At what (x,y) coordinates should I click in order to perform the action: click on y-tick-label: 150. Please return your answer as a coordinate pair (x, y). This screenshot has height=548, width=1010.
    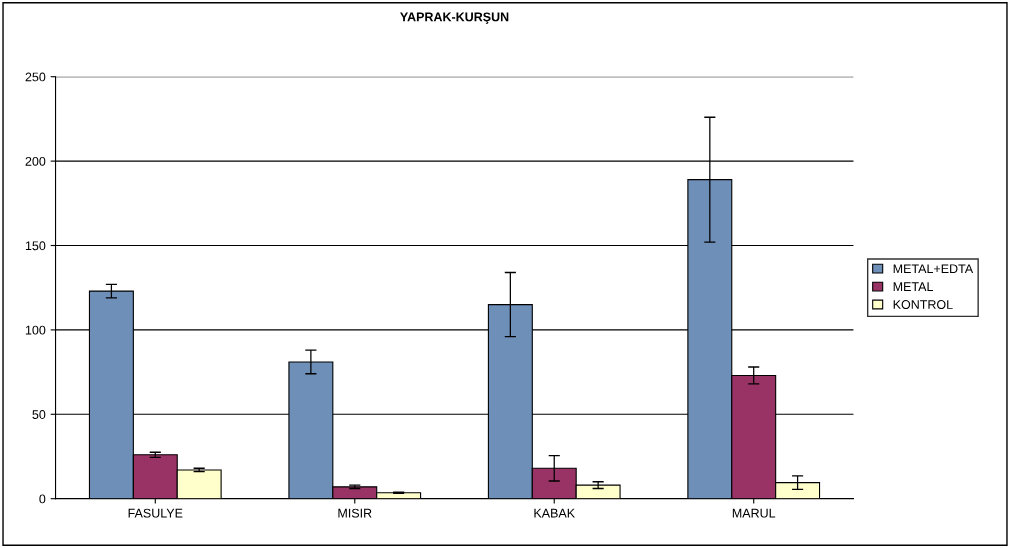
    Looking at the image, I should click on (35, 246).